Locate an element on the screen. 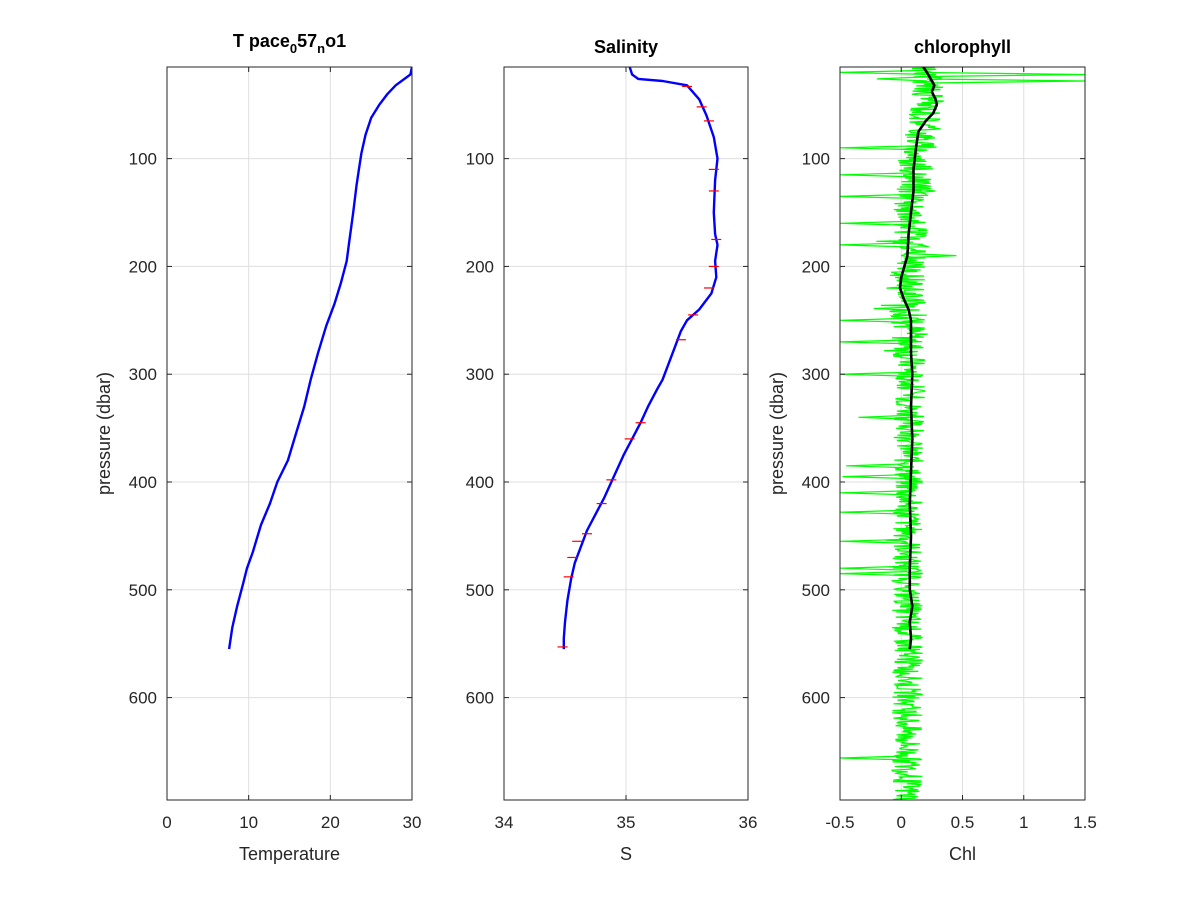 The image size is (1200, 900). title-part: o1 is located at coordinates (335, 41).